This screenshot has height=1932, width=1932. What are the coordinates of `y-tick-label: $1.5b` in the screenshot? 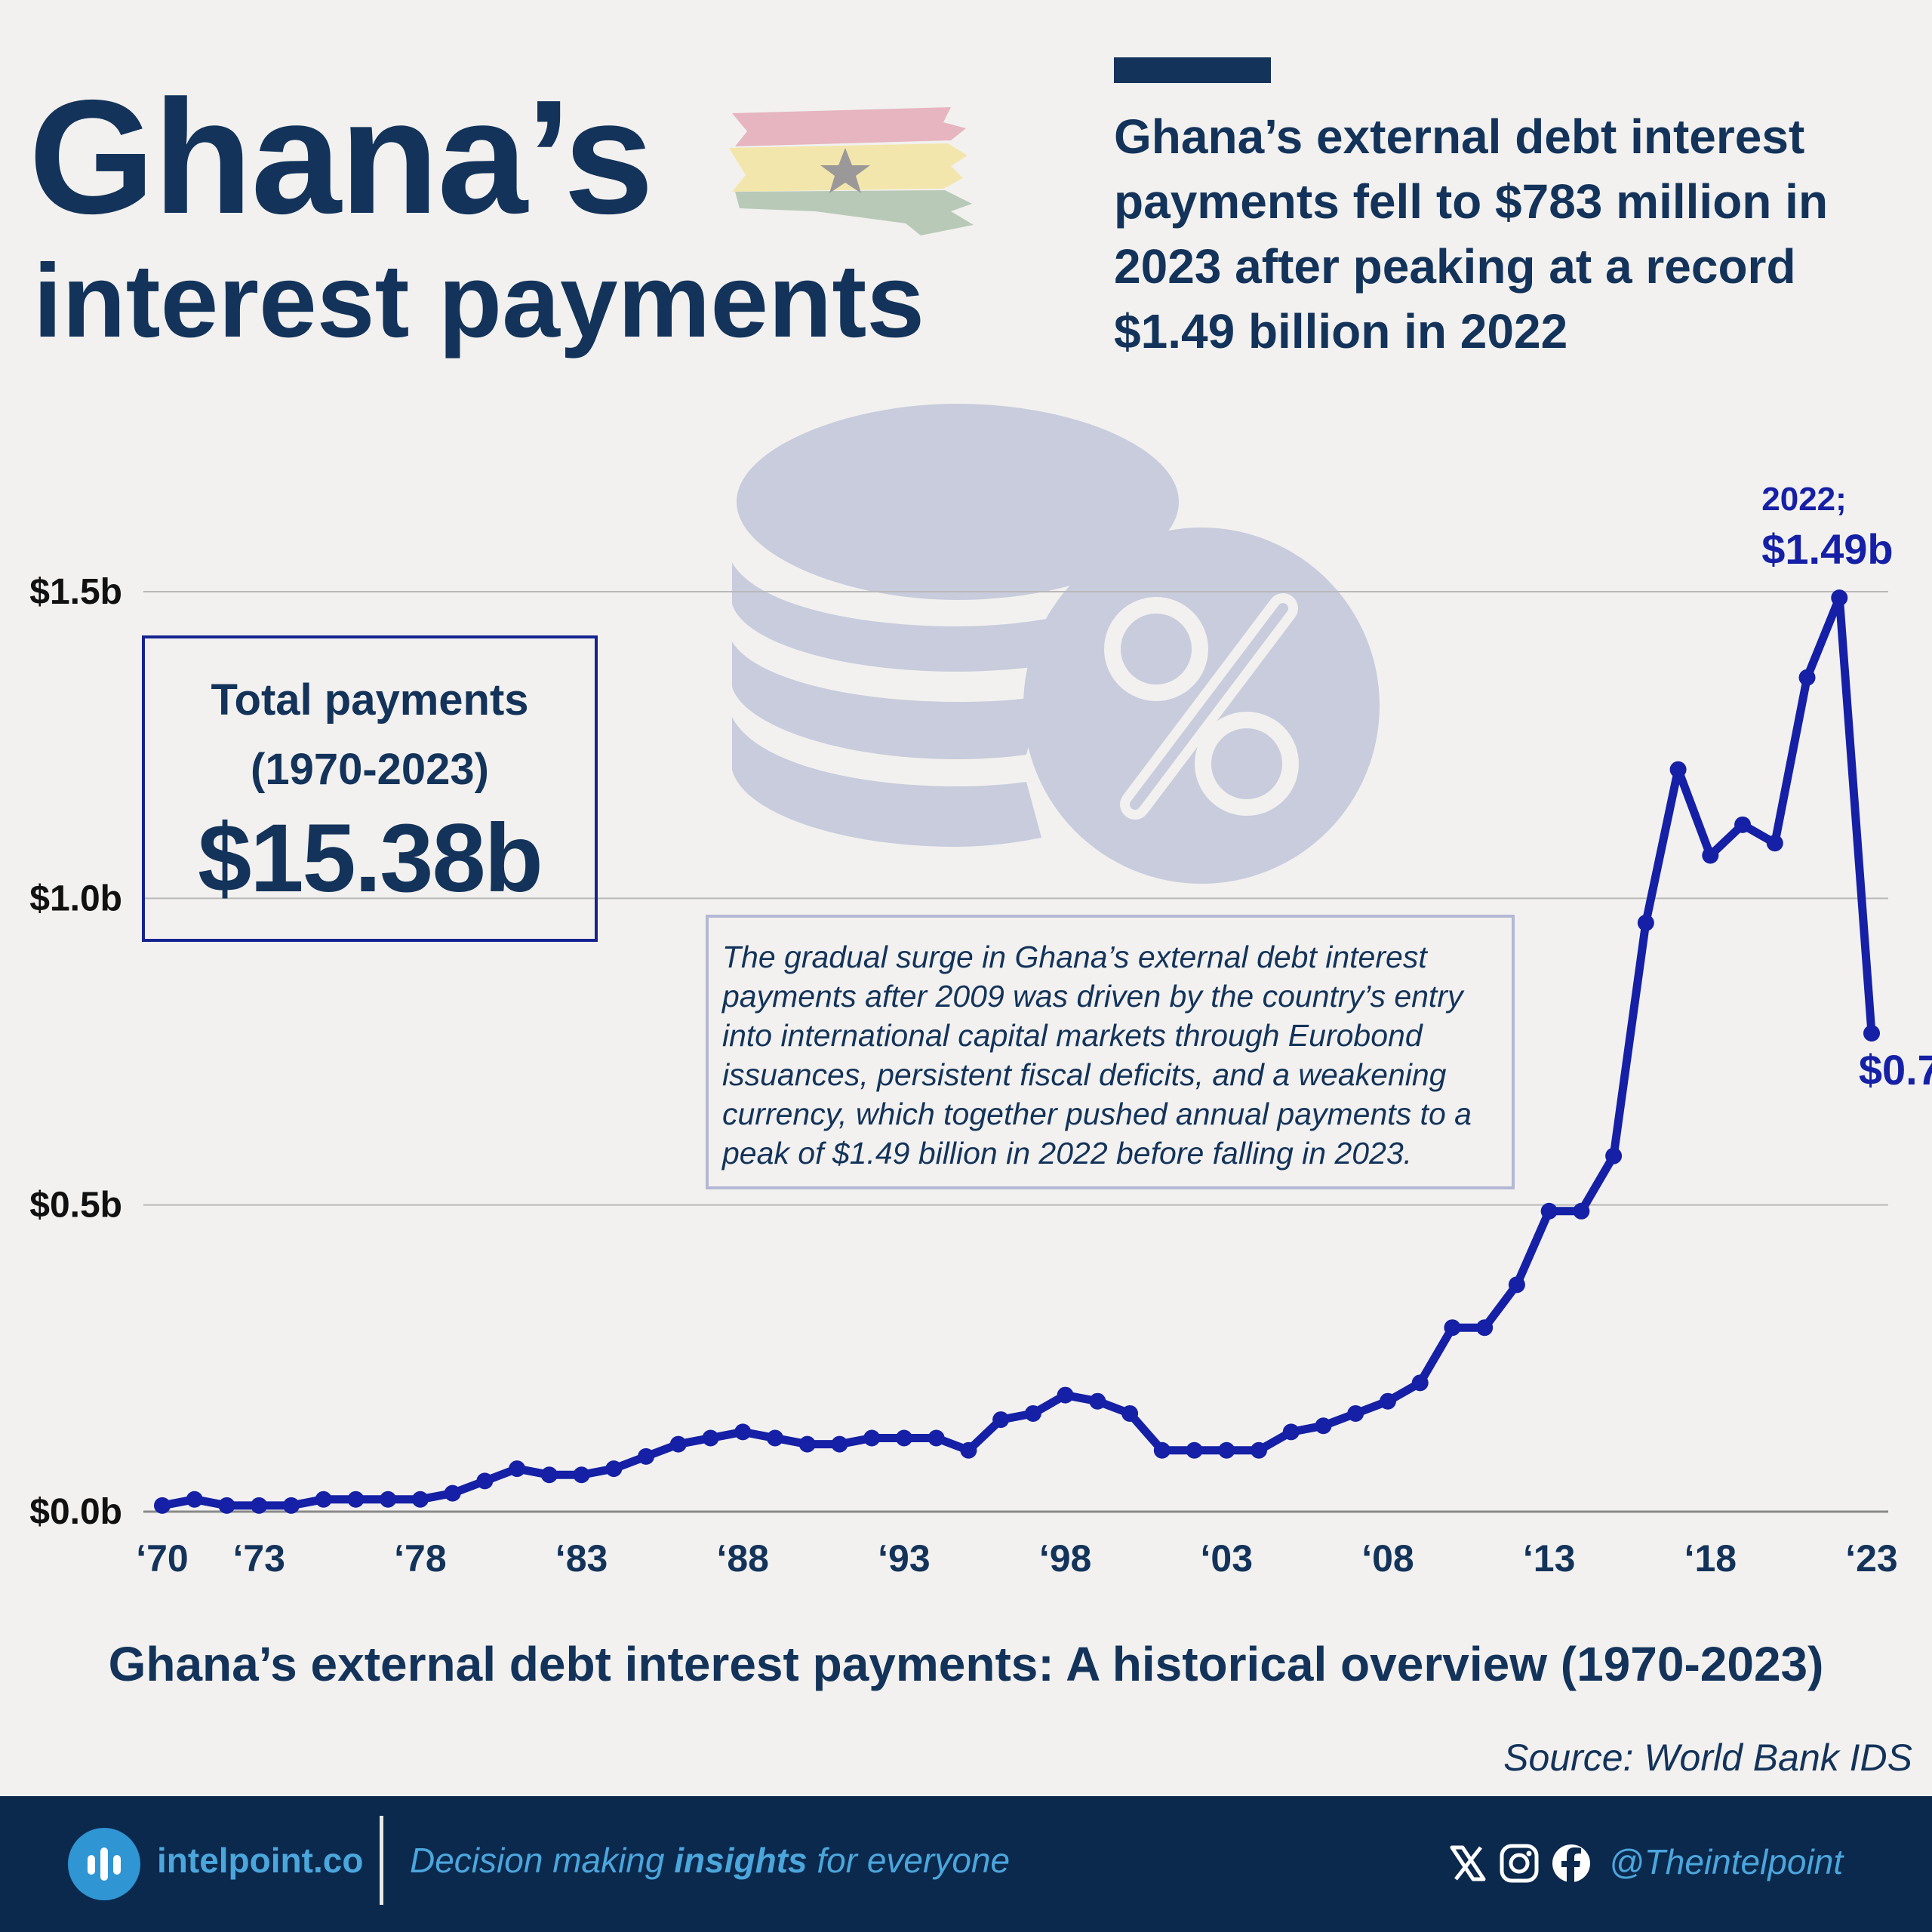 It's located at (75, 592).